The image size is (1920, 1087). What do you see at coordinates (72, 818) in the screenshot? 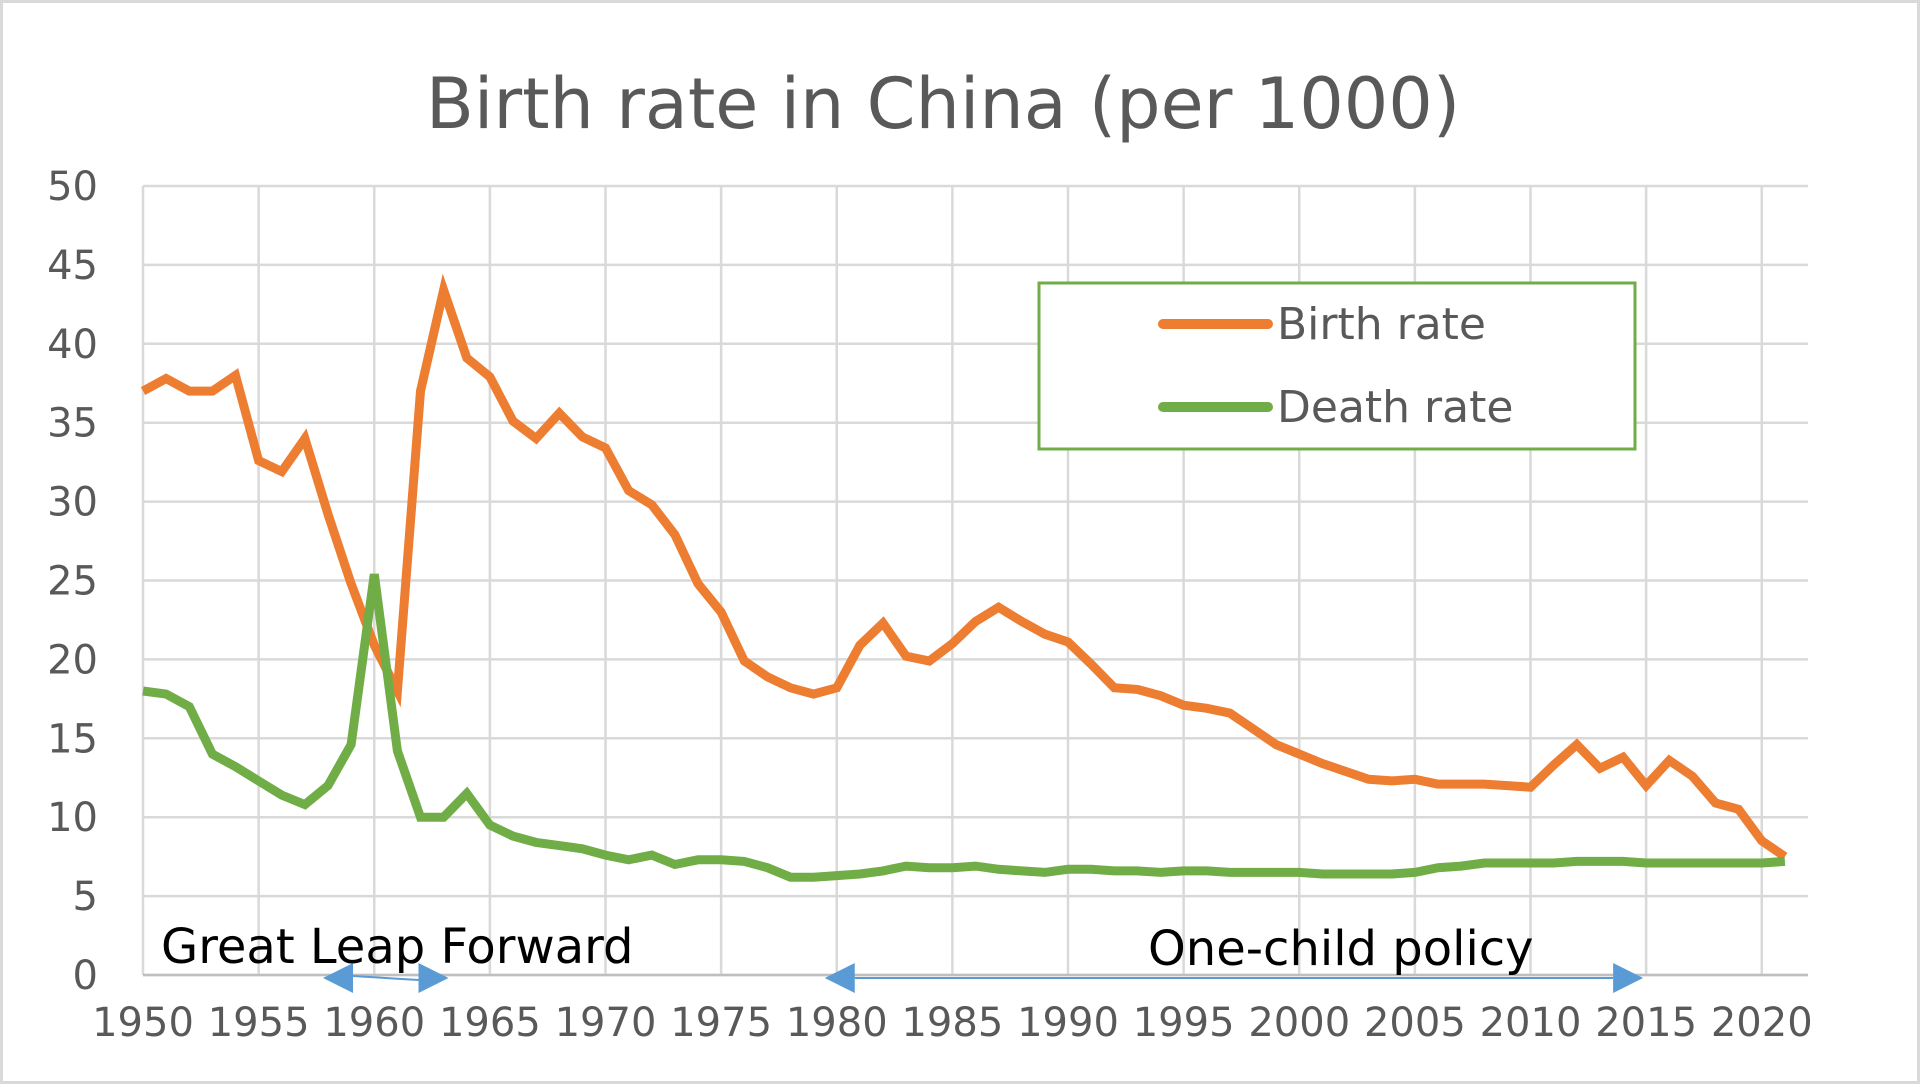
I see `y-tick-label: 10` at bounding box center [72, 818].